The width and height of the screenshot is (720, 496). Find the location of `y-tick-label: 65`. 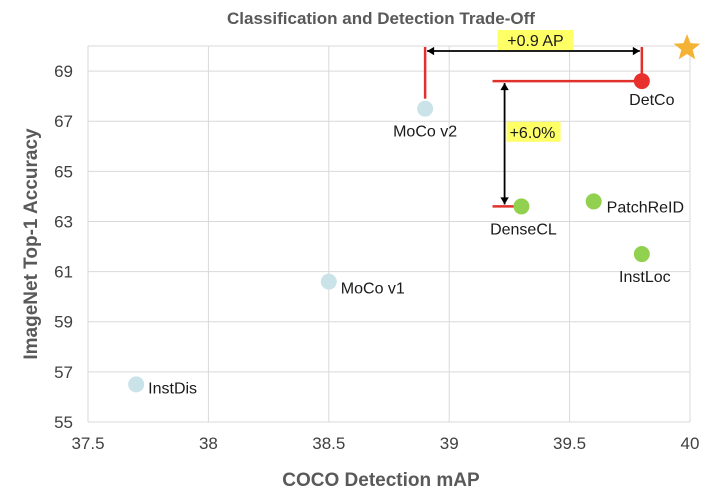

y-tick-label: 65 is located at coordinates (63, 171).